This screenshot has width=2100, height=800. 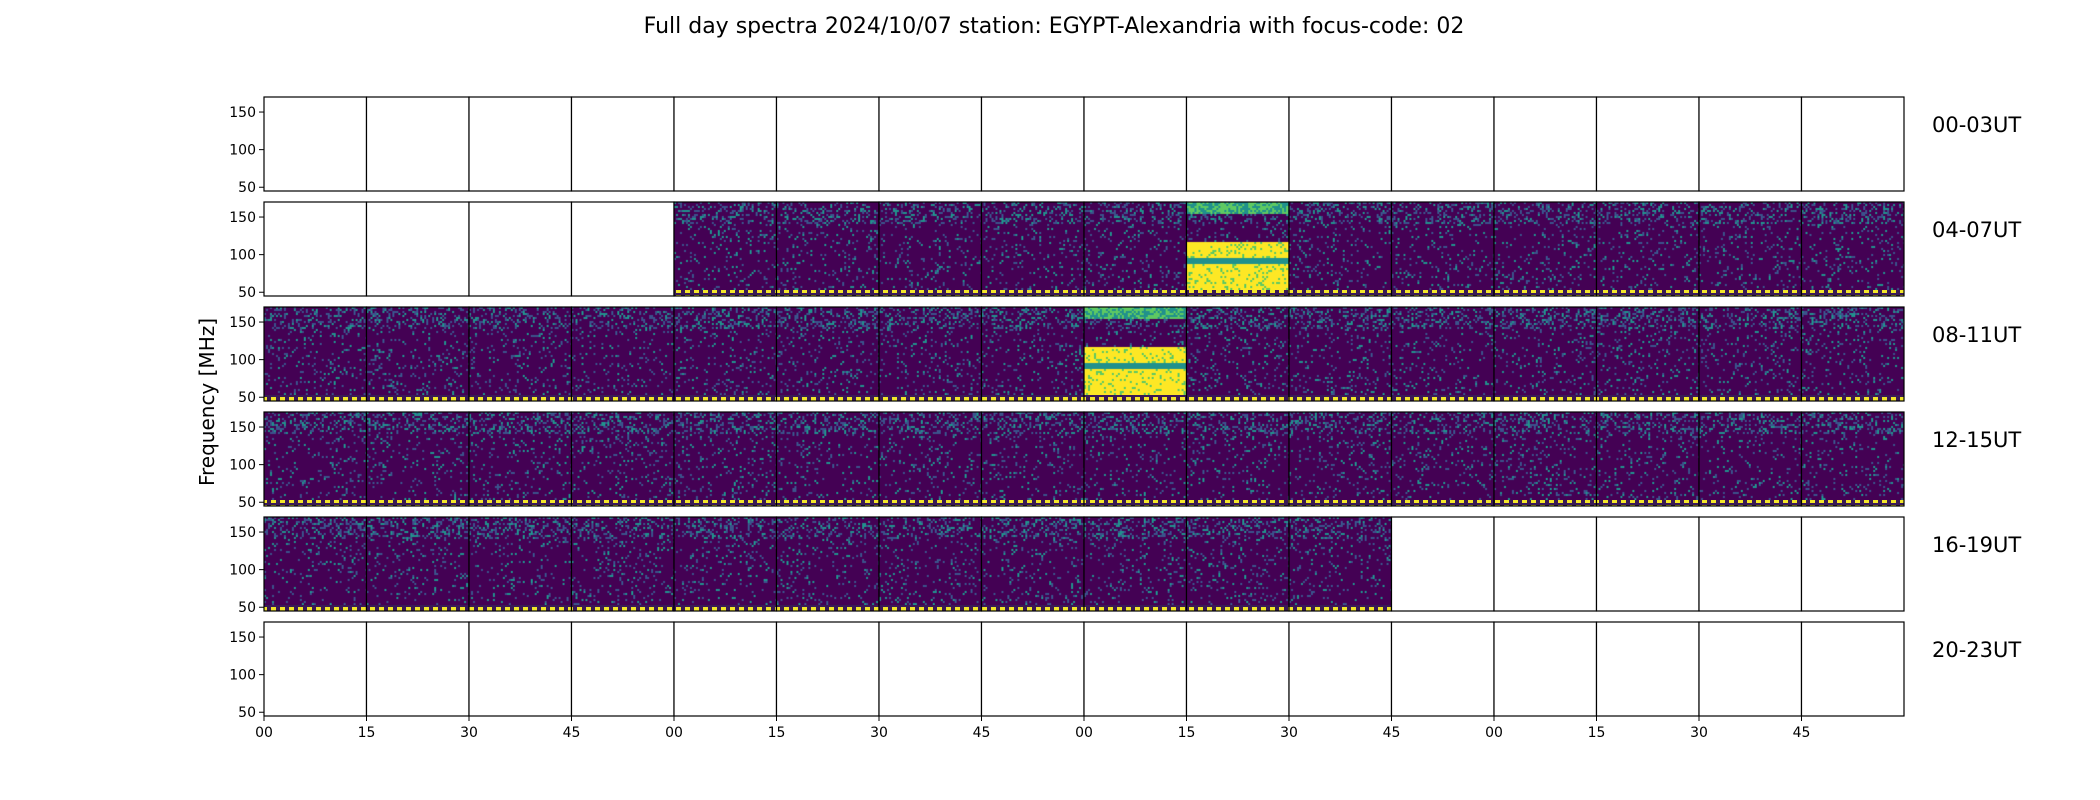 What do you see at coordinates (1125, 146) in the screenshot?
I see `spectra-row-0: 50 100 150 00-03UT` at bounding box center [1125, 146].